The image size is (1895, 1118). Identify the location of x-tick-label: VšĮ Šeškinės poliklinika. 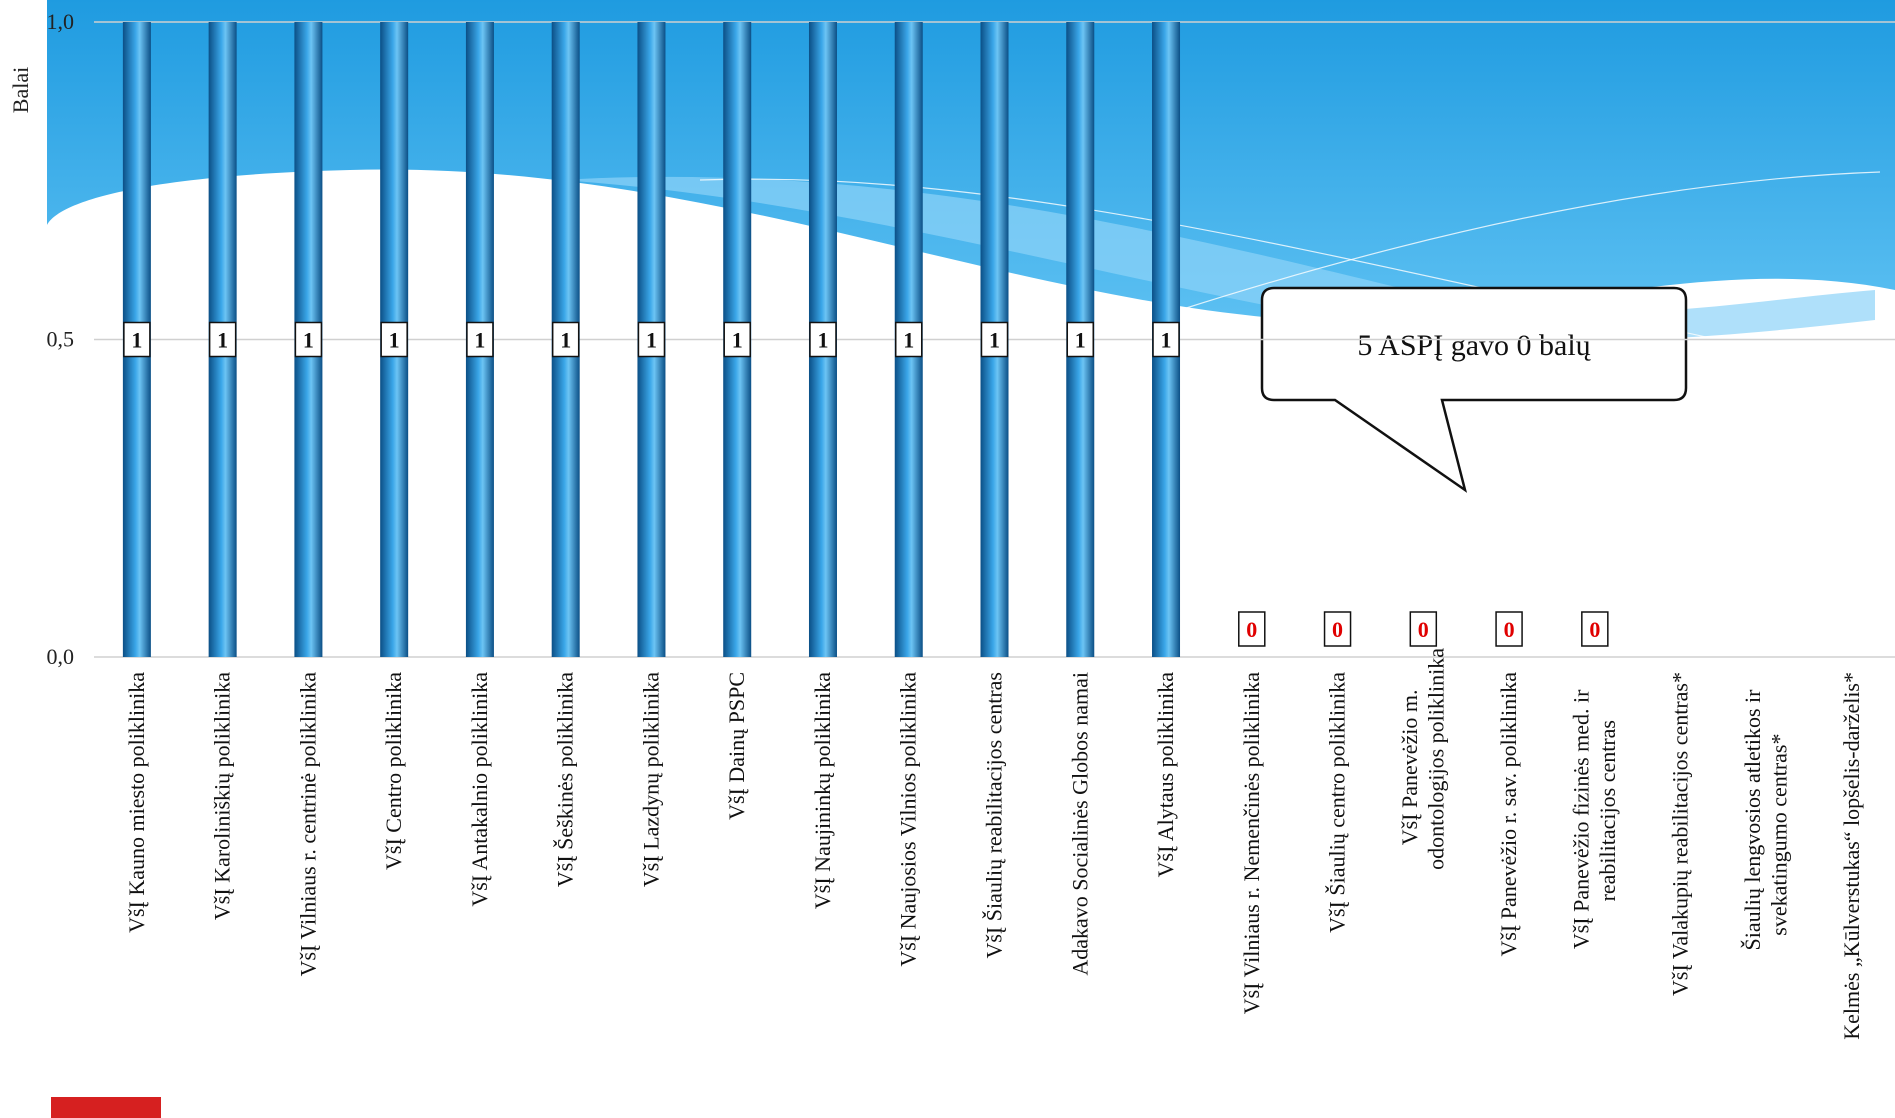
(565, 779).